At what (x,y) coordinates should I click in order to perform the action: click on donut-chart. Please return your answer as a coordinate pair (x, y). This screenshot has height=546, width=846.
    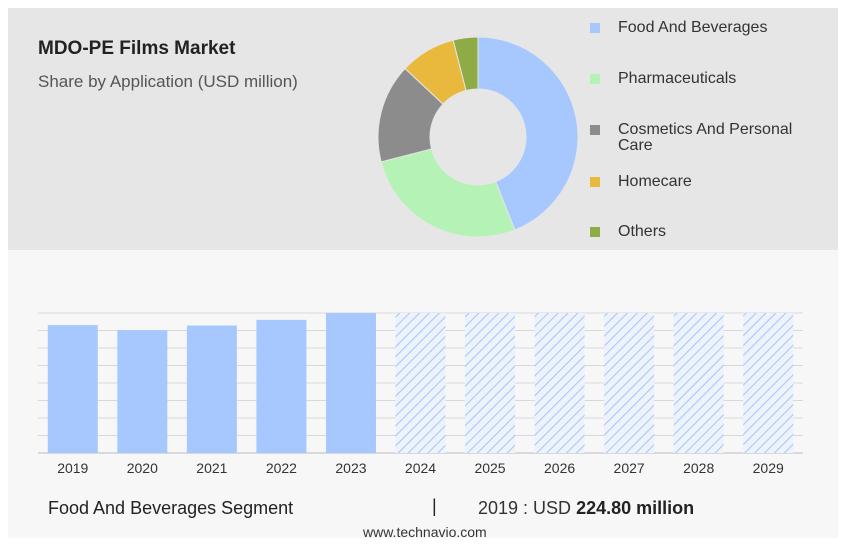
    Looking at the image, I should click on (478, 137).